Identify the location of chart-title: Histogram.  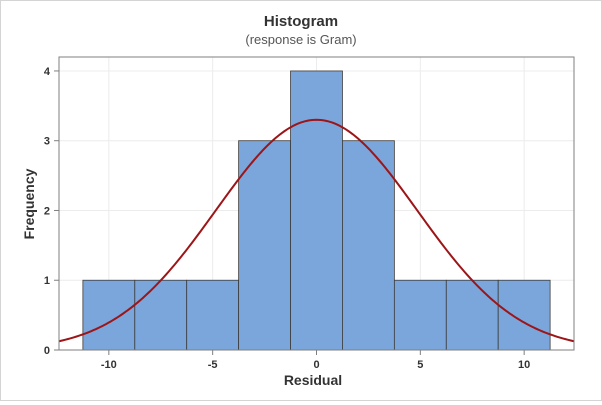
(301, 21).